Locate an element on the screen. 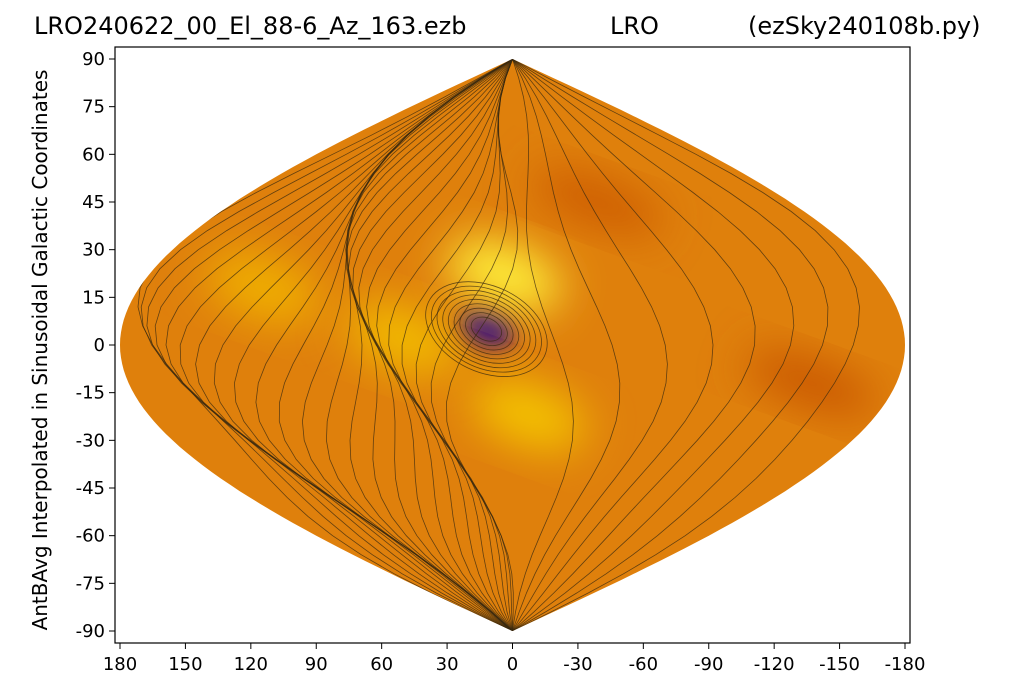 The height and width of the screenshot is (698, 1024). y-tick-label: 60 is located at coordinates (93, 154).